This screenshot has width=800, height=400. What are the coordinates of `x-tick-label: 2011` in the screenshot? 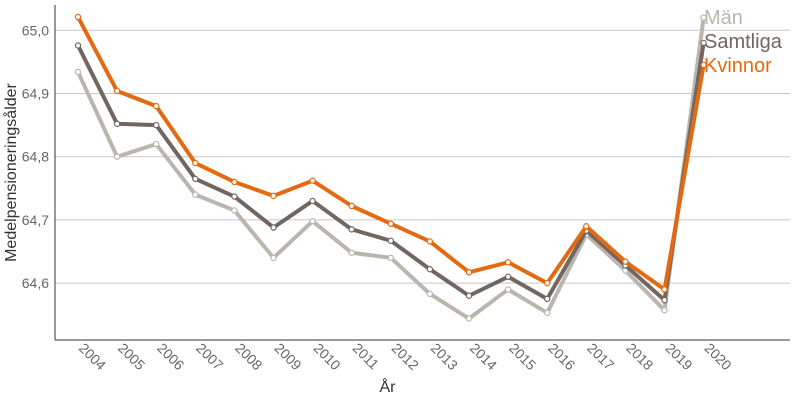 It's located at (366, 356).